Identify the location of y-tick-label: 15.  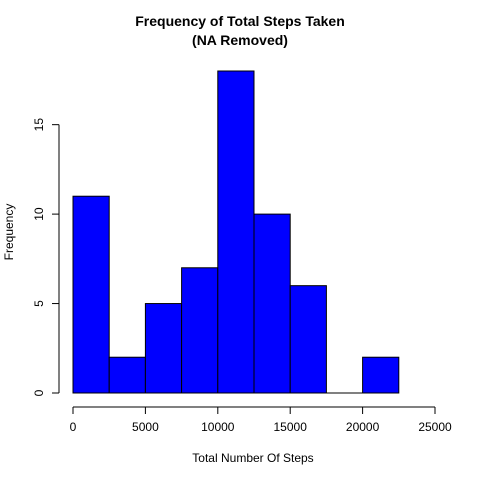
(39, 125).